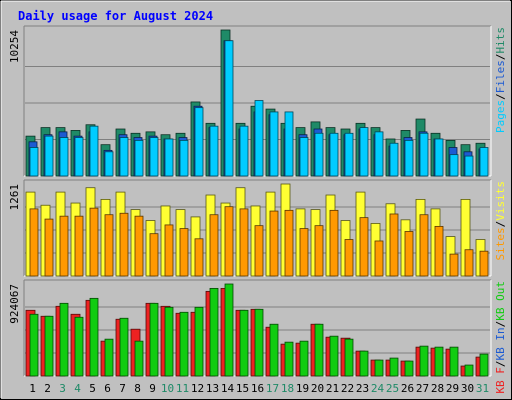 The width and height of the screenshot is (512, 400). I want to click on x-tick-label: 2, so click(47, 388).